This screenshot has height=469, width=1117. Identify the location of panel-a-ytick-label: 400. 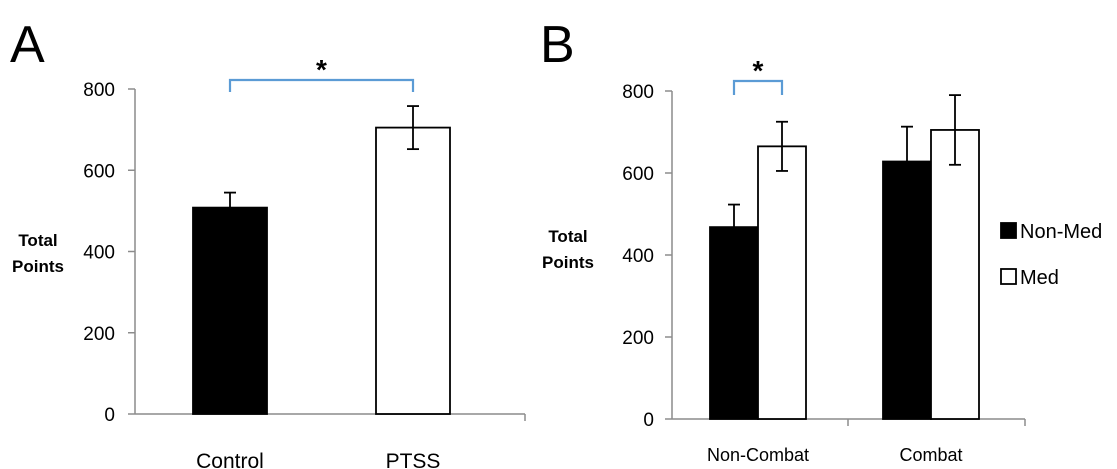
(99, 253).